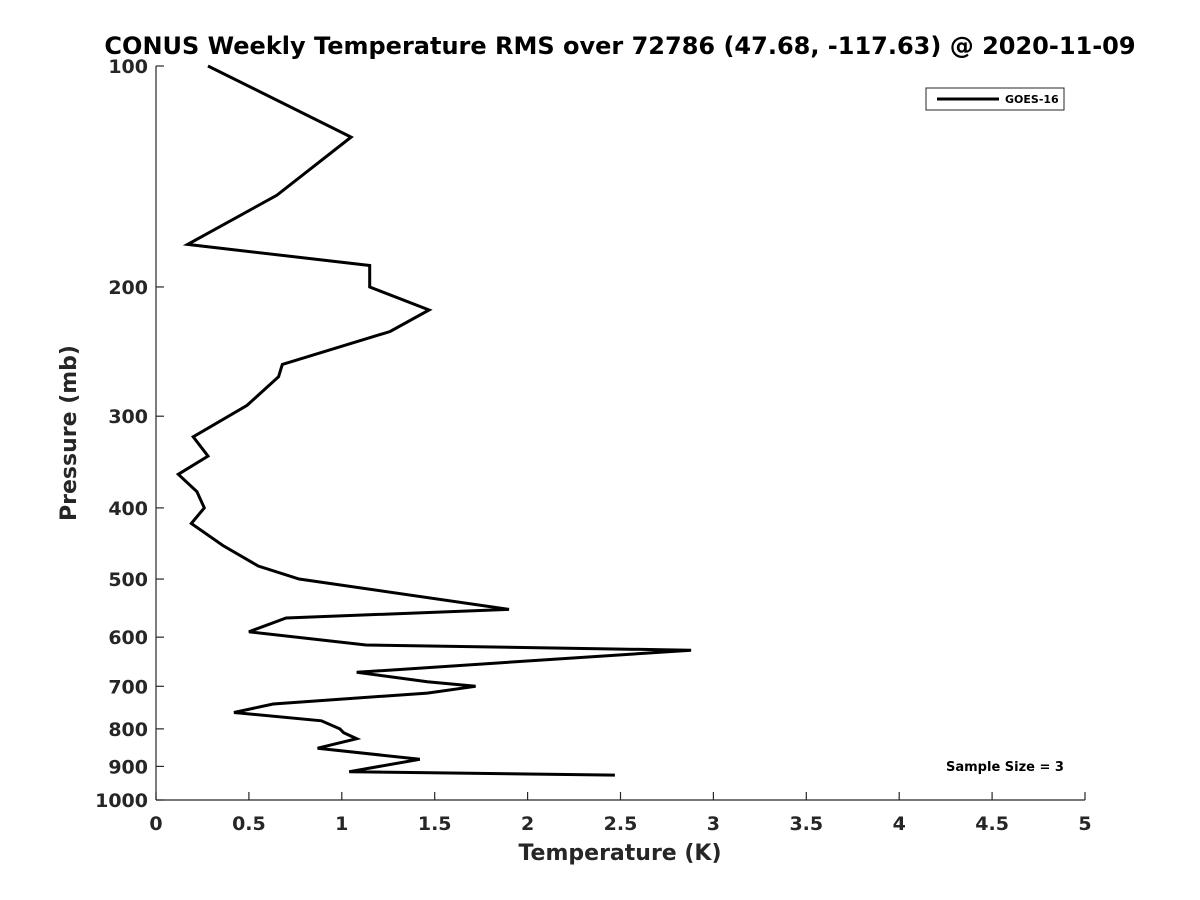 This screenshot has height=900, width=1200. What do you see at coordinates (128, 580) in the screenshot?
I see `y-tick-label: 500` at bounding box center [128, 580].